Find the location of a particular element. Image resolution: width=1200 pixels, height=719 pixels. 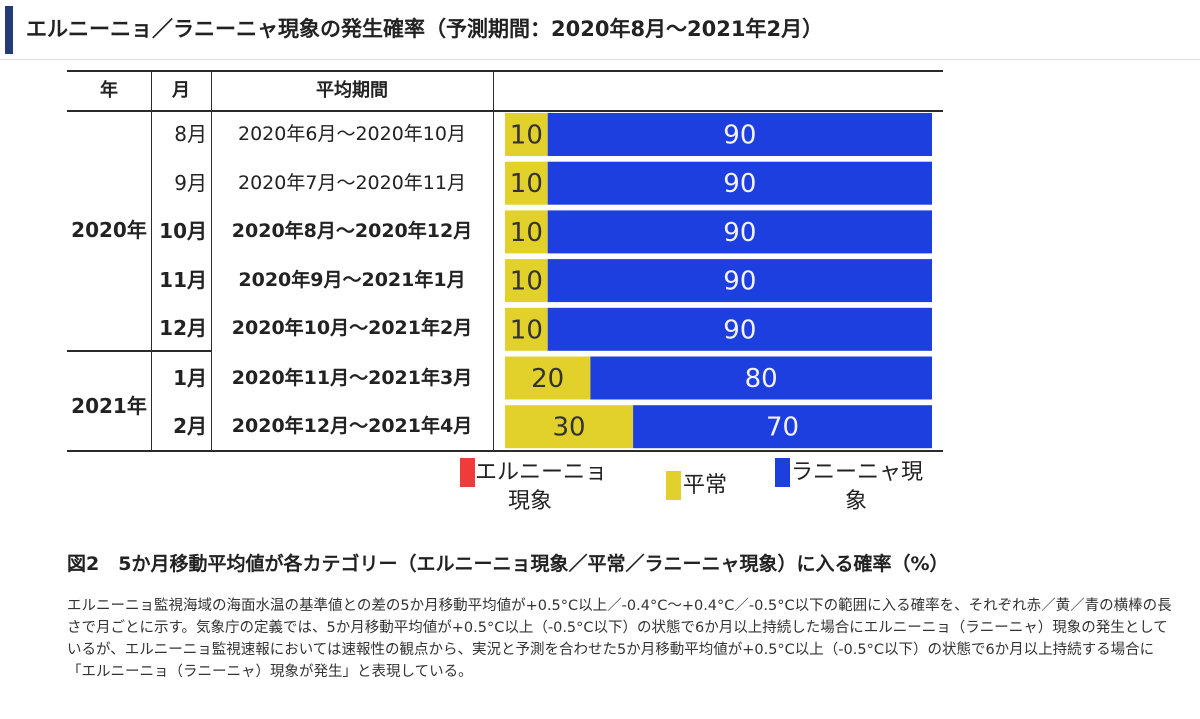

legend-label-el-nino-line1: エルニーニョ is located at coordinates (541, 472).